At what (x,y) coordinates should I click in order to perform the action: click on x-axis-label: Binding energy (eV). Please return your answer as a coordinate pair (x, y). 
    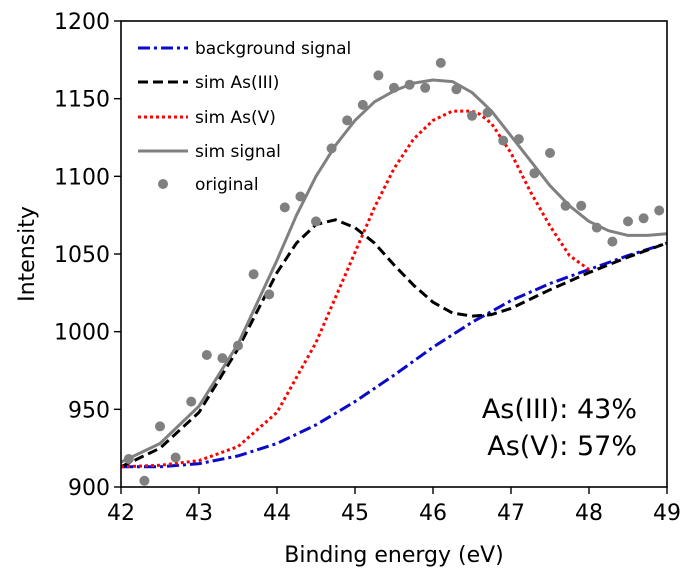
    Looking at the image, I should click on (394, 555).